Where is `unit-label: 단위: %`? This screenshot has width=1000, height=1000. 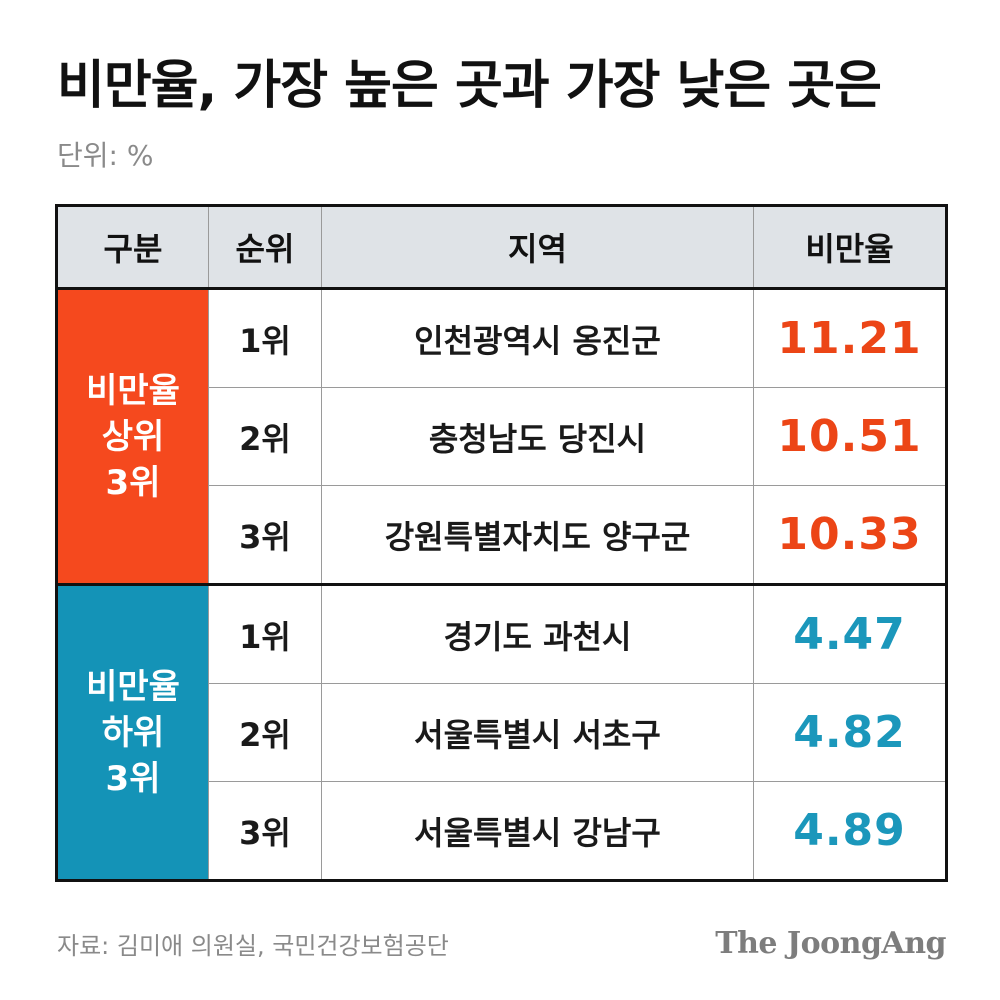 unit-label: 단위: % is located at coordinates (105, 155).